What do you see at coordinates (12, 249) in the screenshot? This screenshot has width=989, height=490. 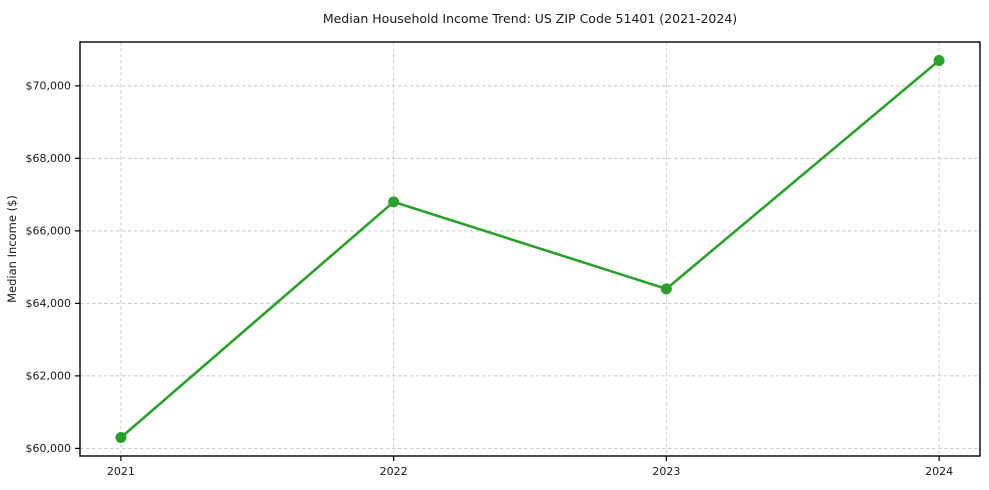 I see `y-axis-label: Median Income ($)` at bounding box center [12, 249].